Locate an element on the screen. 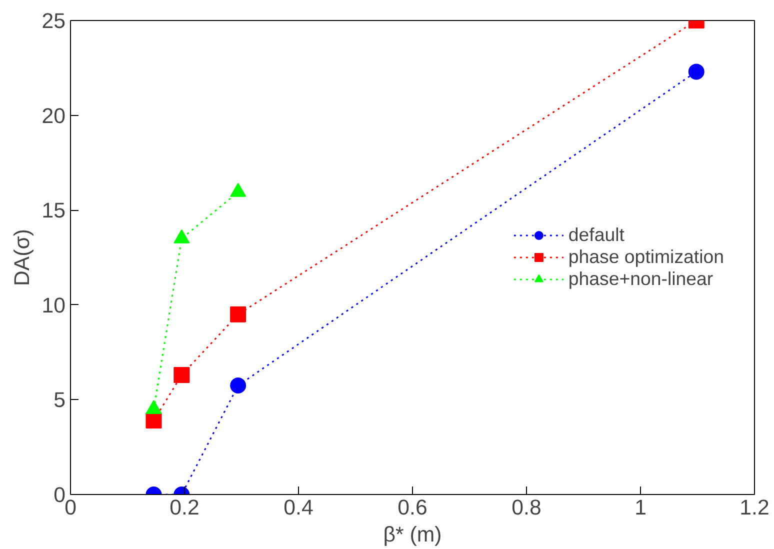 Image resolution: width=774 pixels, height=549 pixels. legend-label: phase+non-linear is located at coordinates (641, 279).